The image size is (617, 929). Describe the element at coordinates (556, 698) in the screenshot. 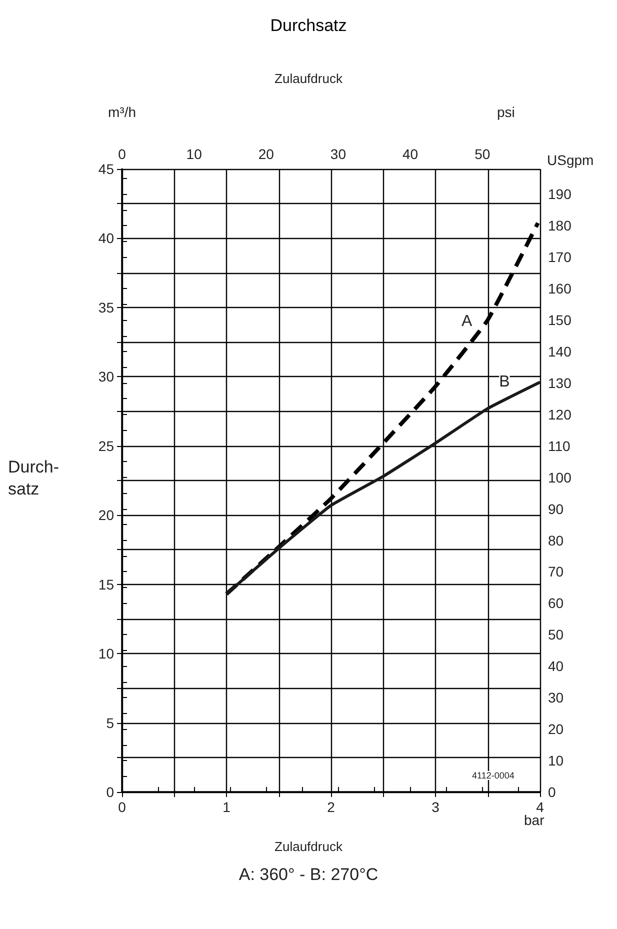

I see `y2-tick-label: 30` at that location.